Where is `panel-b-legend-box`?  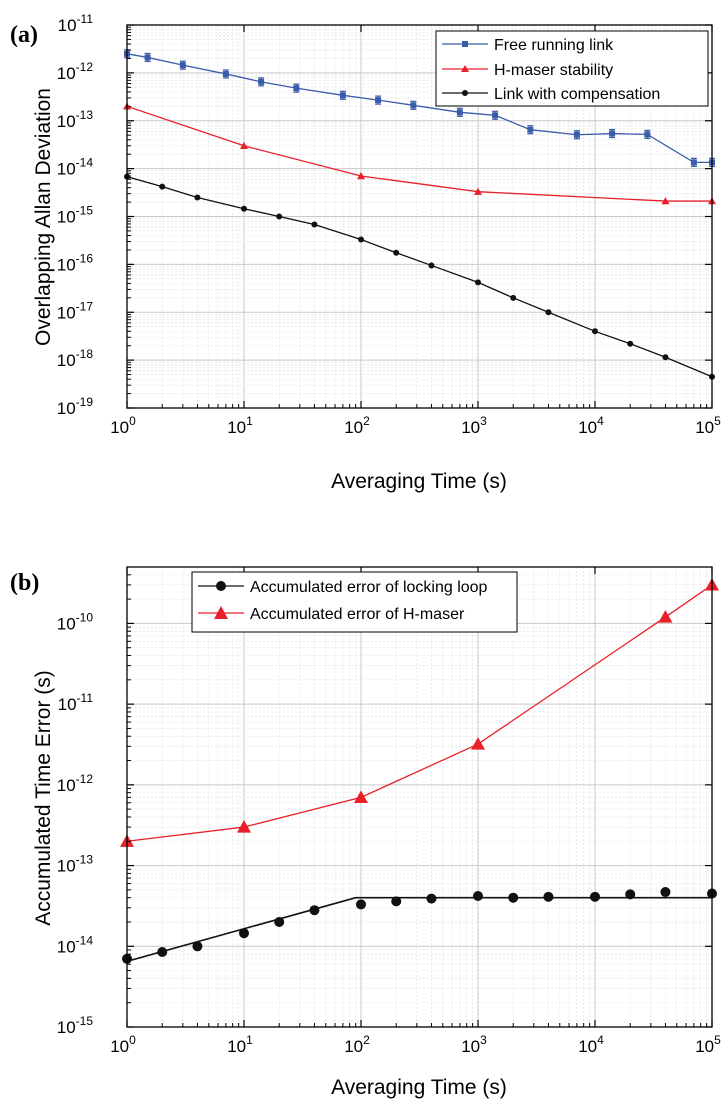
panel-b-legend-box is located at coordinates (354, 602).